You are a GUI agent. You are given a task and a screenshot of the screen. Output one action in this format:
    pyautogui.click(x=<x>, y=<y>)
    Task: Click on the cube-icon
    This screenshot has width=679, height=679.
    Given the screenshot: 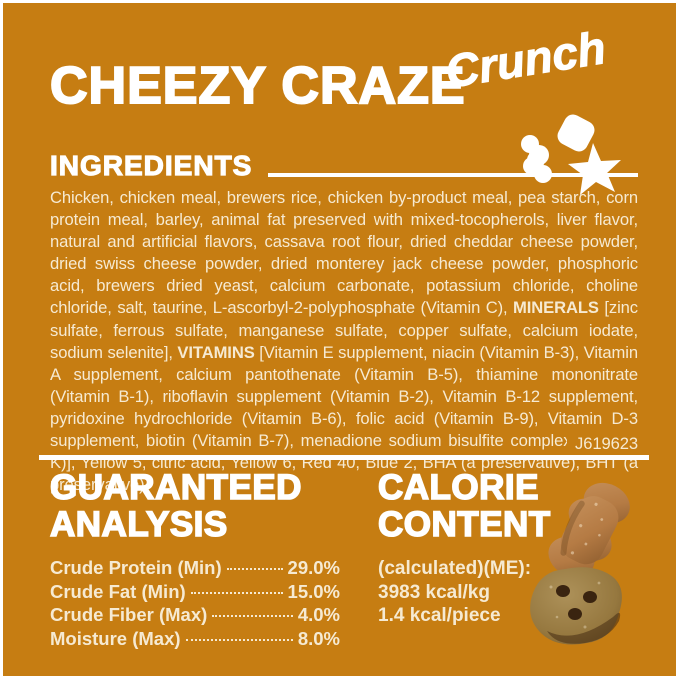 What is the action you would take?
    pyautogui.click(x=576, y=133)
    